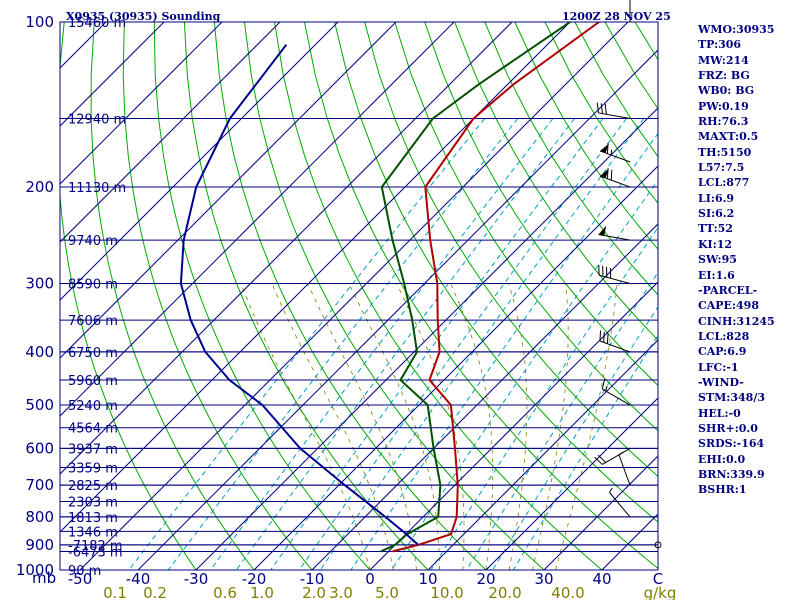 The height and width of the screenshot is (600, 800). Describe the element at coordinates (722, 459) in the screenshot. I see `stat-item: EHI:0.0` at that location.